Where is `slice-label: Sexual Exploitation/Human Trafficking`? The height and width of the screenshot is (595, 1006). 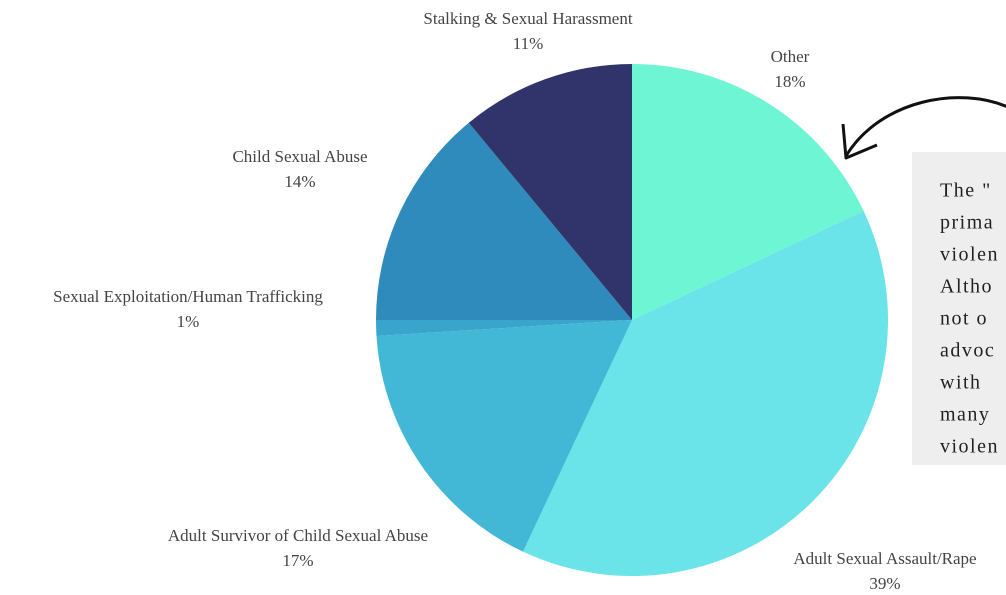 slice-label: Sexual Exploitation/Human Trafficking is located at coordinates (188, 296).